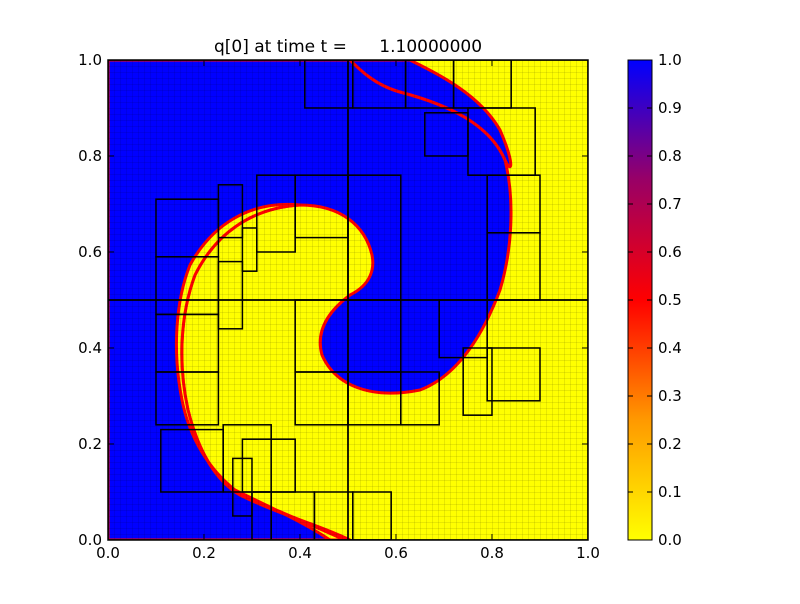 The width and height of the screenshot is (800, 604). I want to click on colorbar-tick-label: 0.4, so click(670, 348).